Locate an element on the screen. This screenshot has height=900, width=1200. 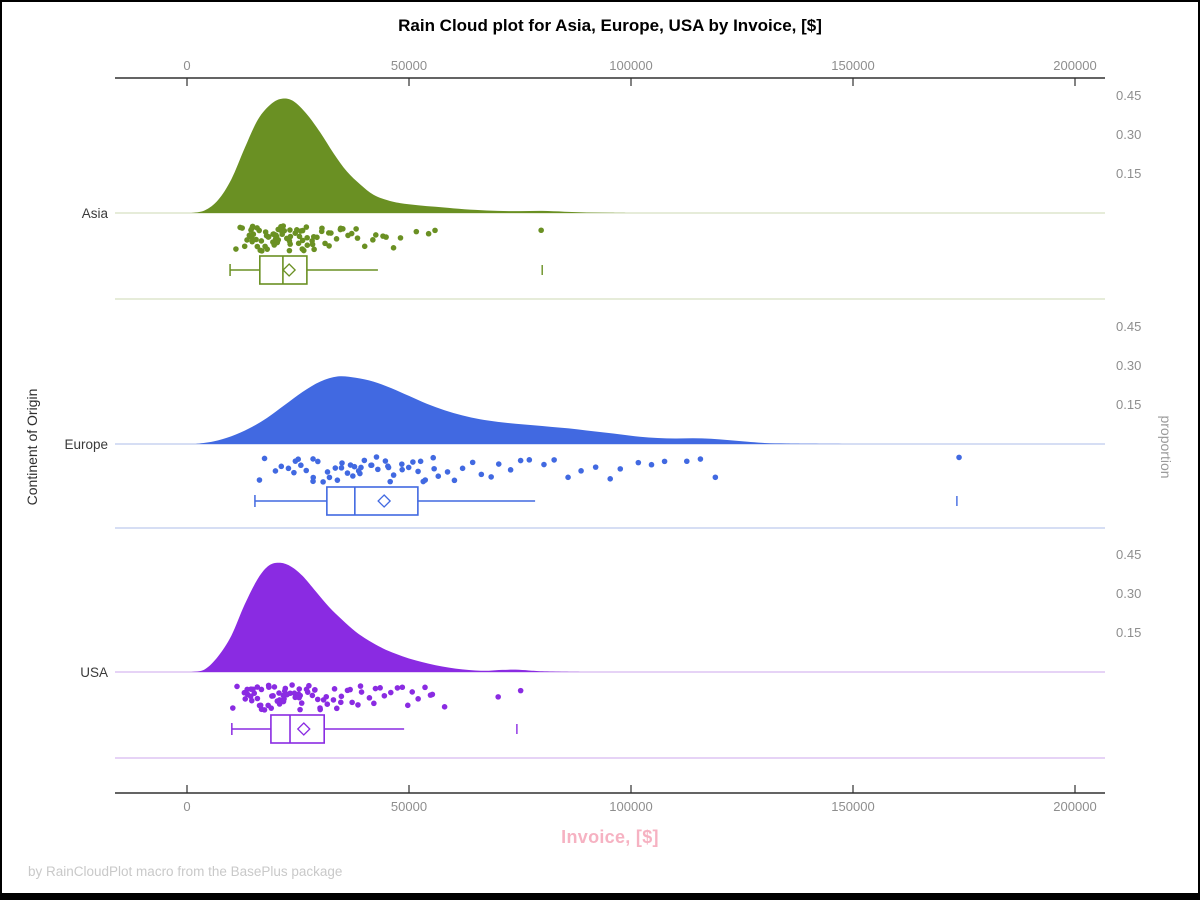
x-axis-title: Invoice, [$] is located at coordinates (610, 837).